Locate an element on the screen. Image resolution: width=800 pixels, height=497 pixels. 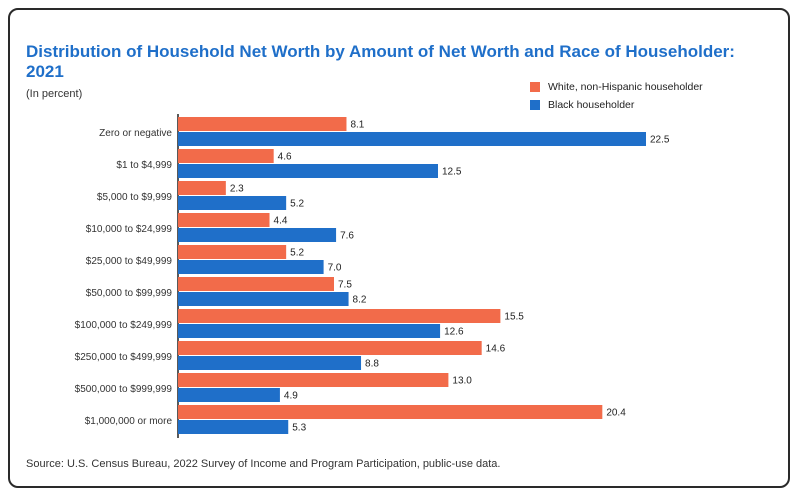
category-label: $1,000,000 or more is located at coordinates (129, 421).